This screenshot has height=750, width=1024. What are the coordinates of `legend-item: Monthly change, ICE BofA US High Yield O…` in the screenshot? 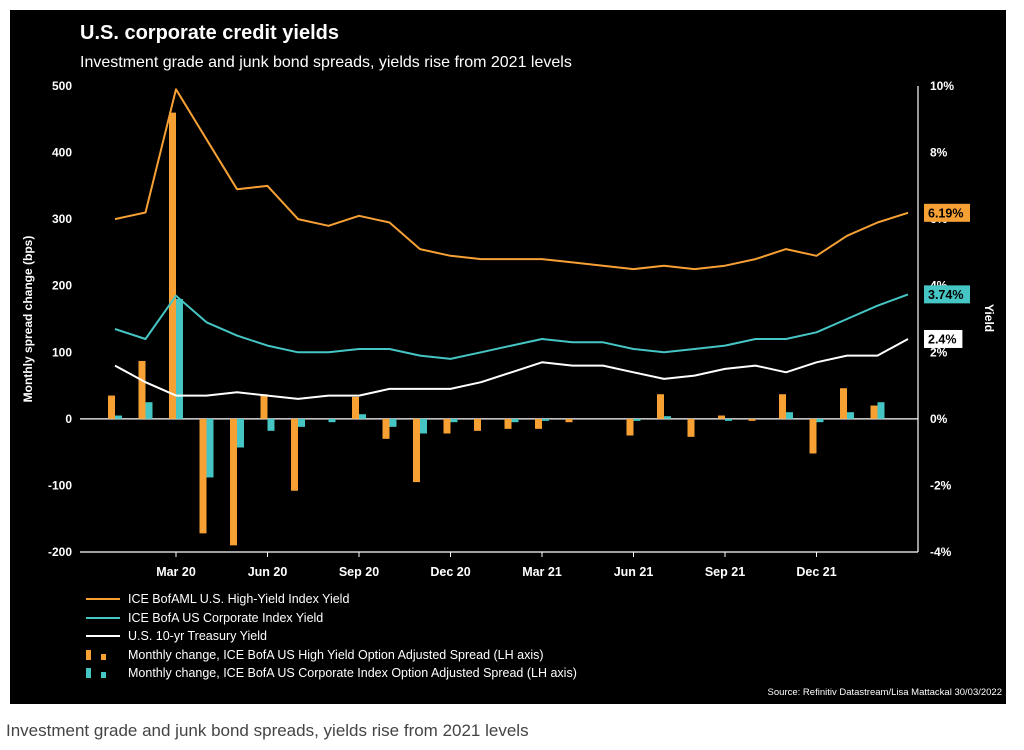 It's located at (331, 655).